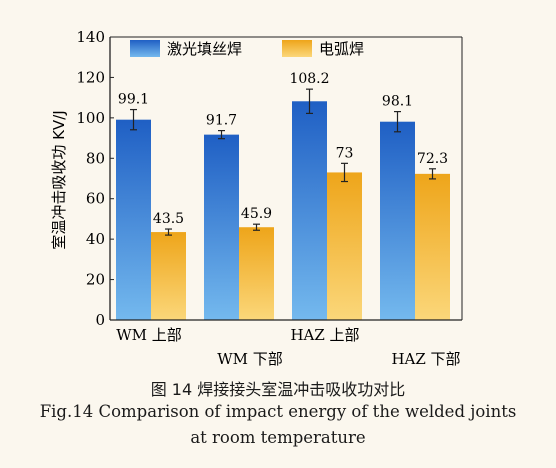 The image size is (556, 468). Describe the element at coordinates (204, 49) in the screenshot. I see `legend-label-laser: 激光填丝焊` at that location.